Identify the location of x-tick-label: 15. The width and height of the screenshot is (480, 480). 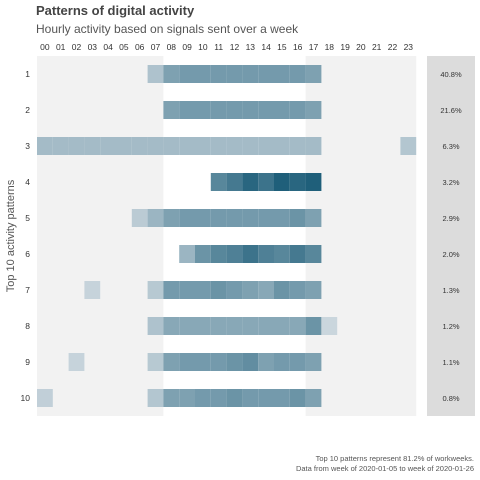
(282, 47).